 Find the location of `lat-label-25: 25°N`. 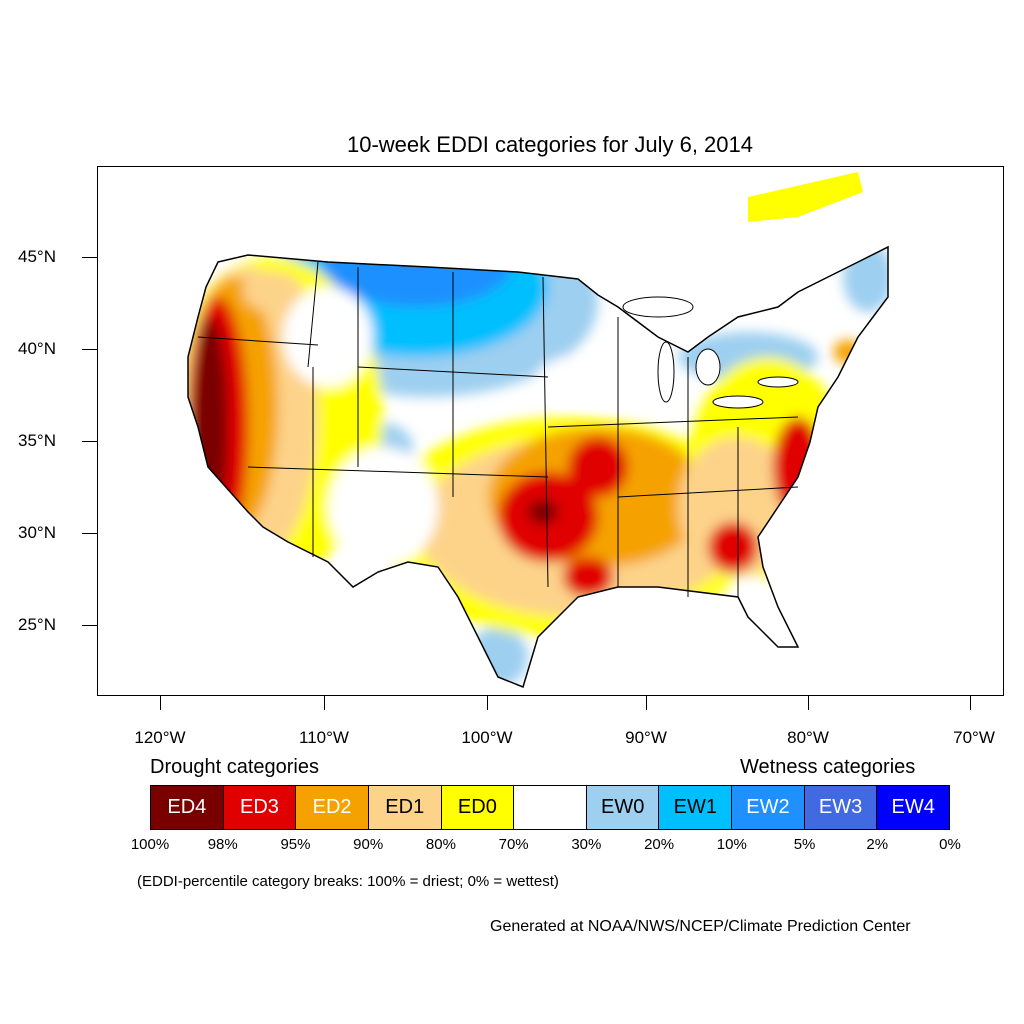

lat-label-25: 25°N is located at coordinates (37, 624).